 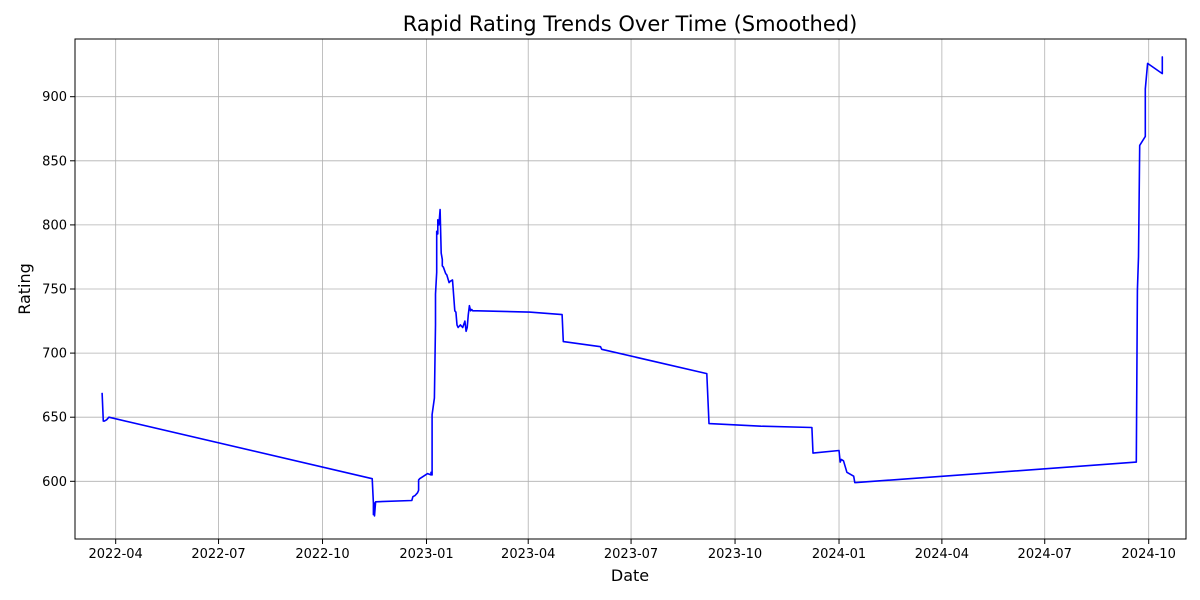 What do you see at coordinates (839, 554) in the screenshot?
I see `x-tick-label: 2024-01` at bounding box center [839, 554].